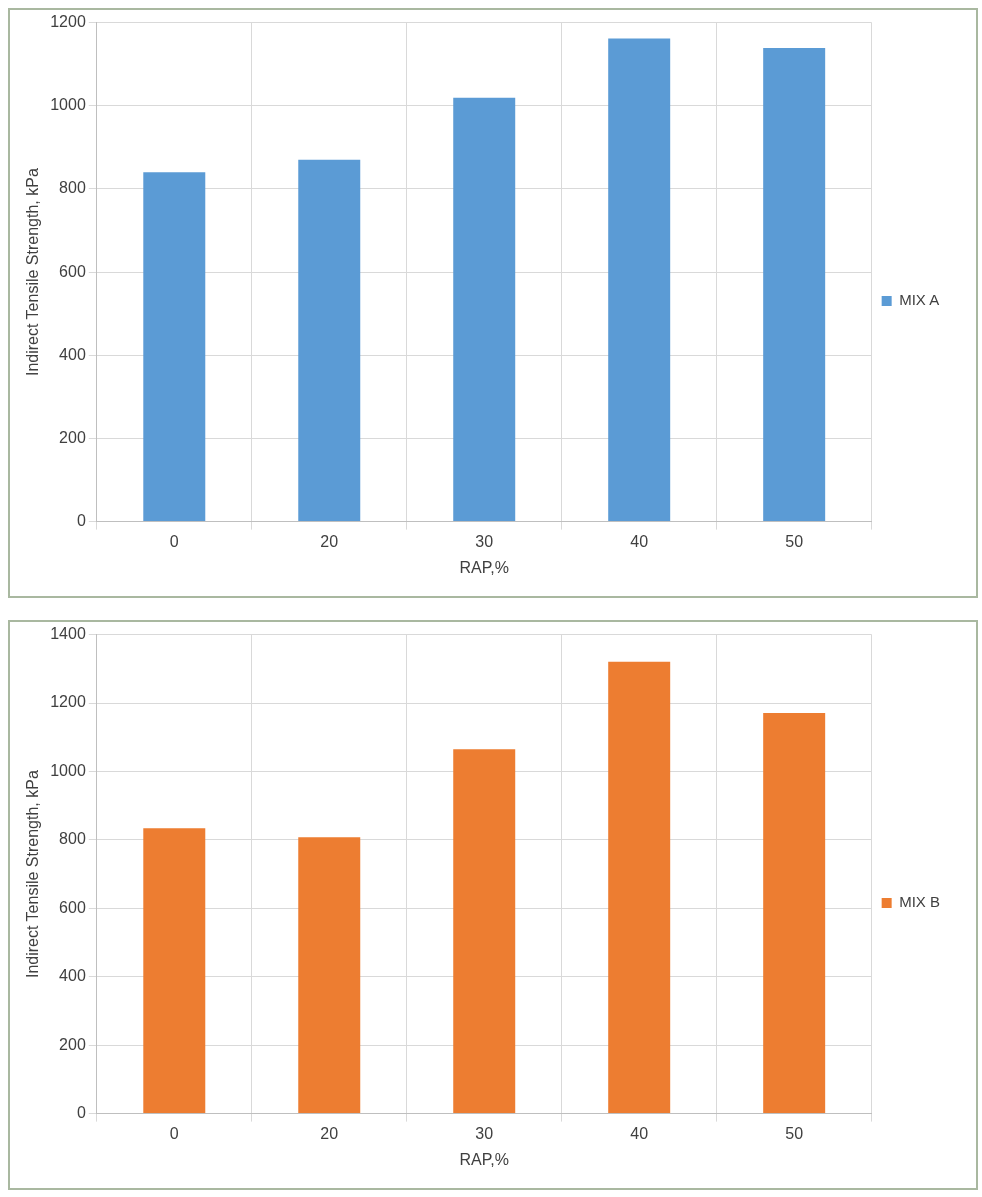  What do you see at coordinates (919, 300) in the screenshot?
I see `legend-label: MIX A` at bounding box center [919, 300].